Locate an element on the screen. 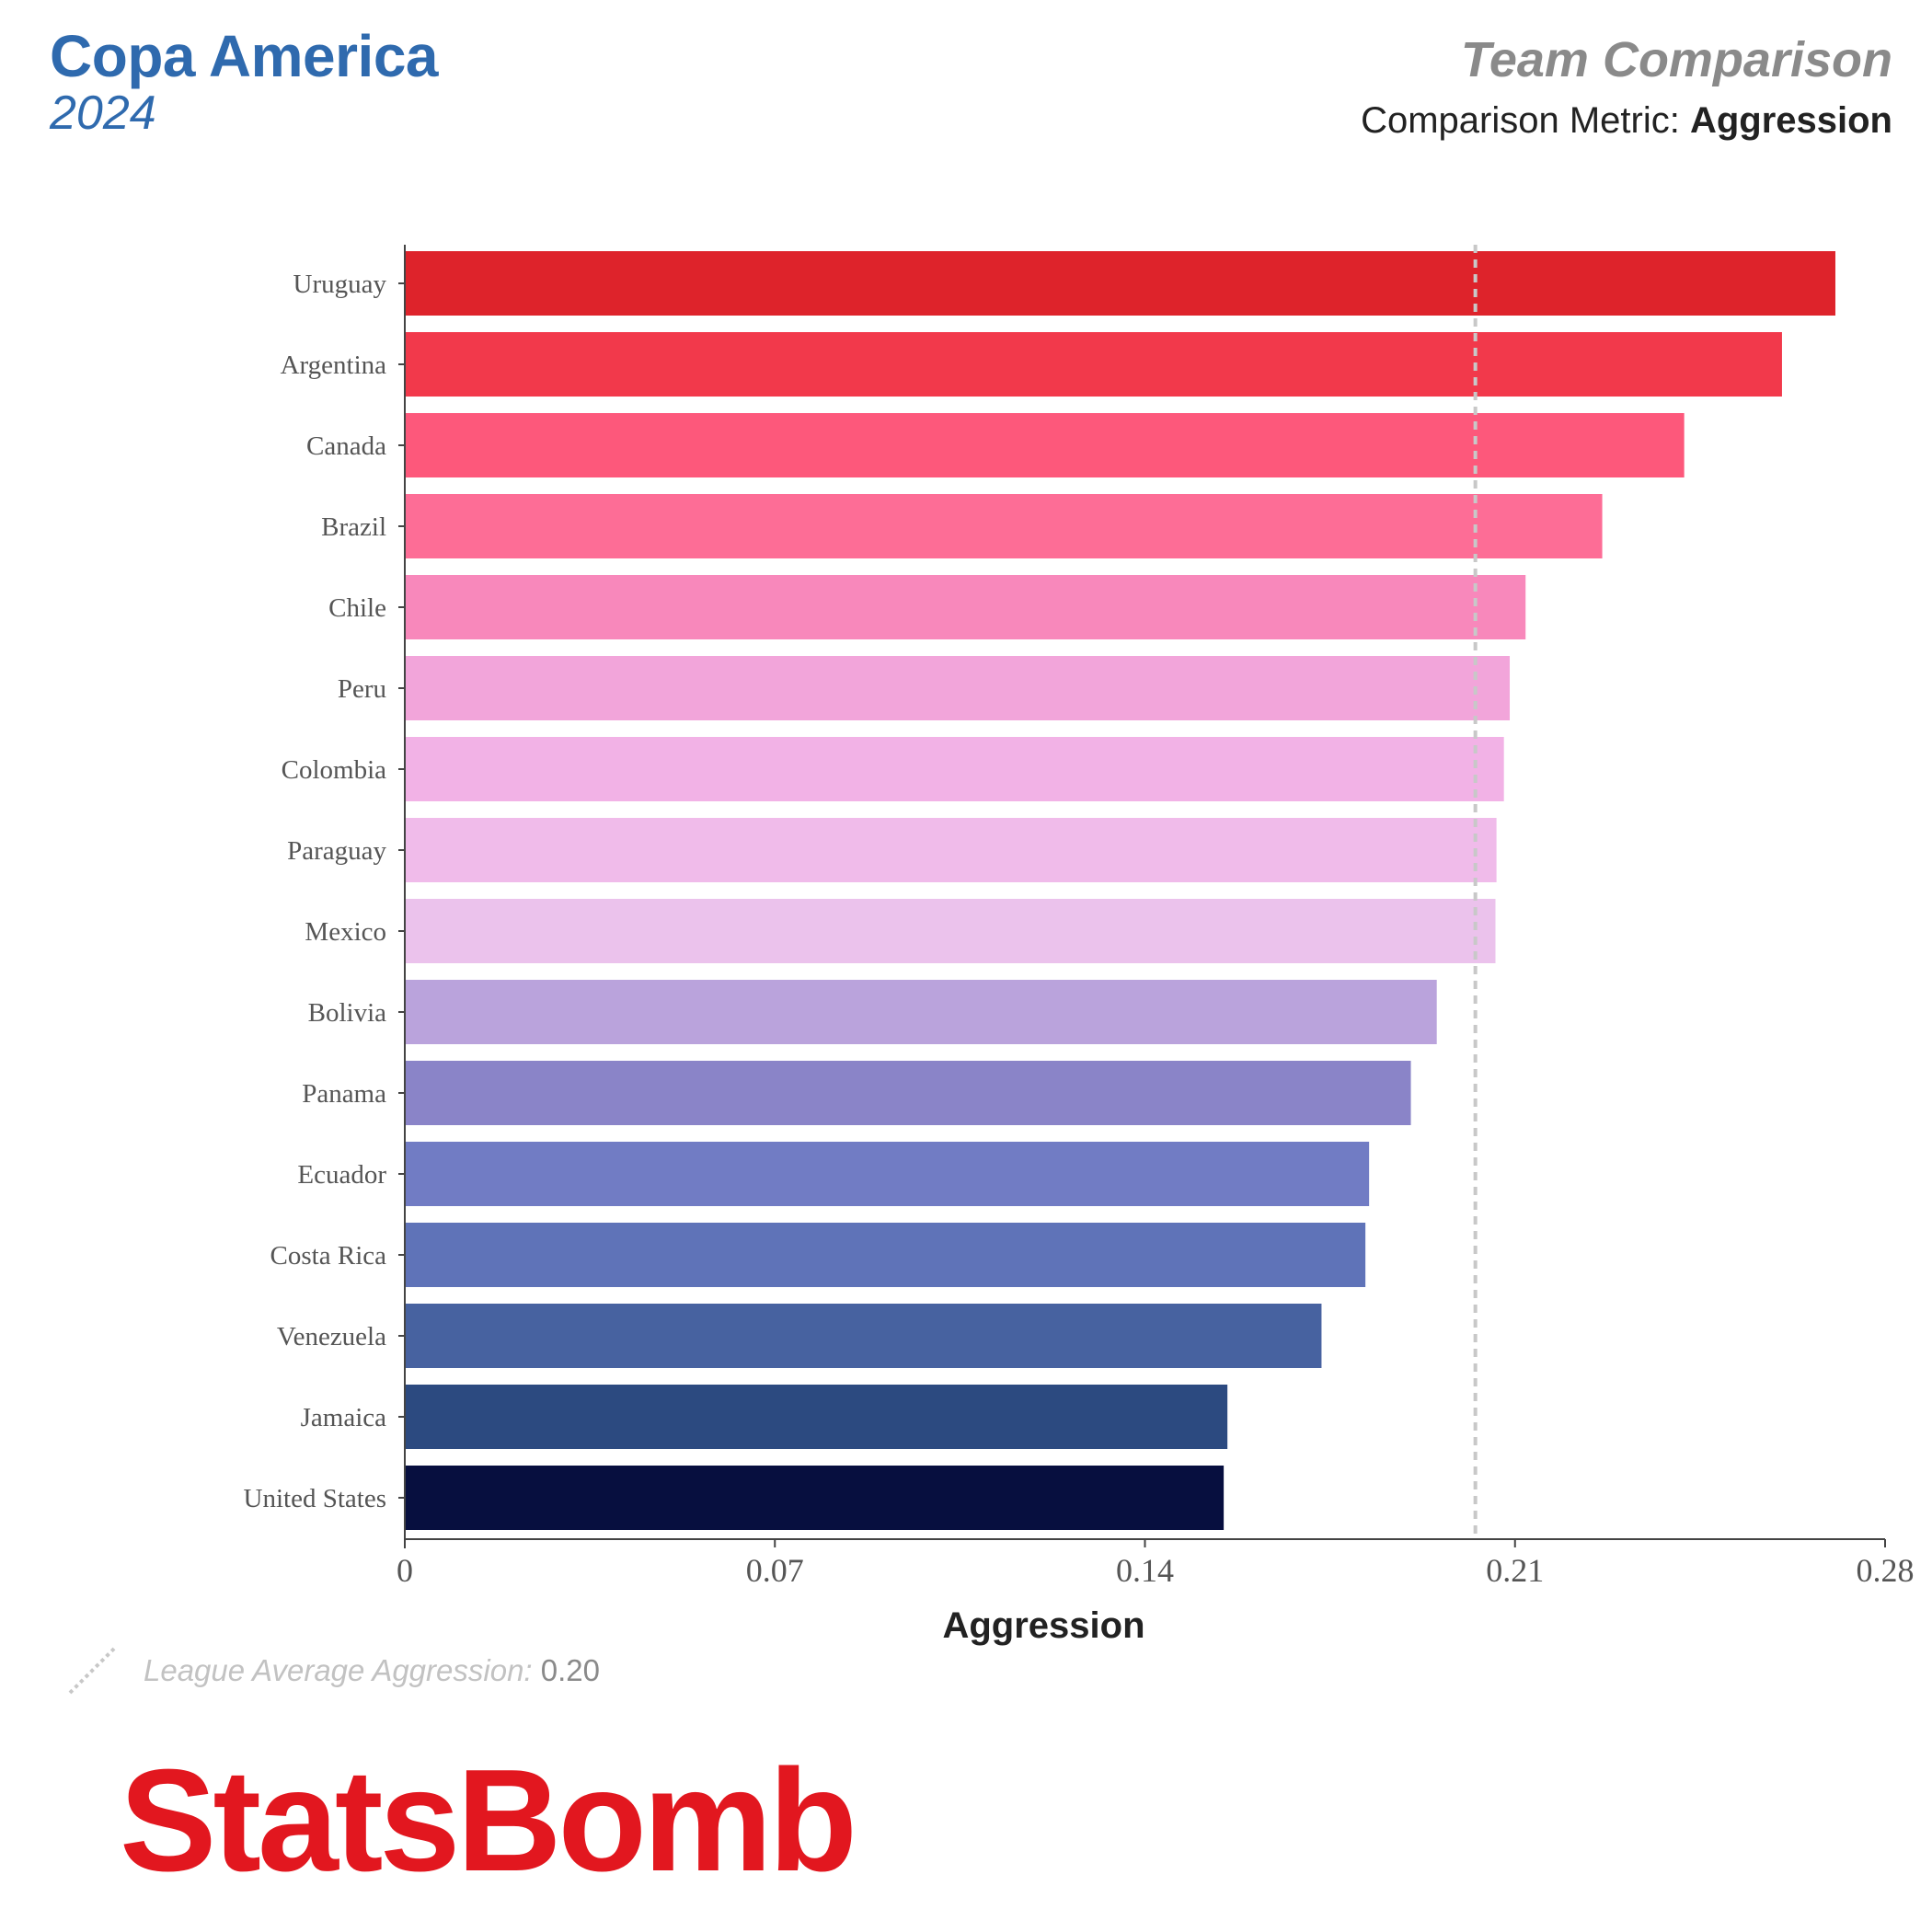 The width and height of the screenshot is (1932, 1932). header-left: Copa America 2024 is located at coordinates (244, 82).